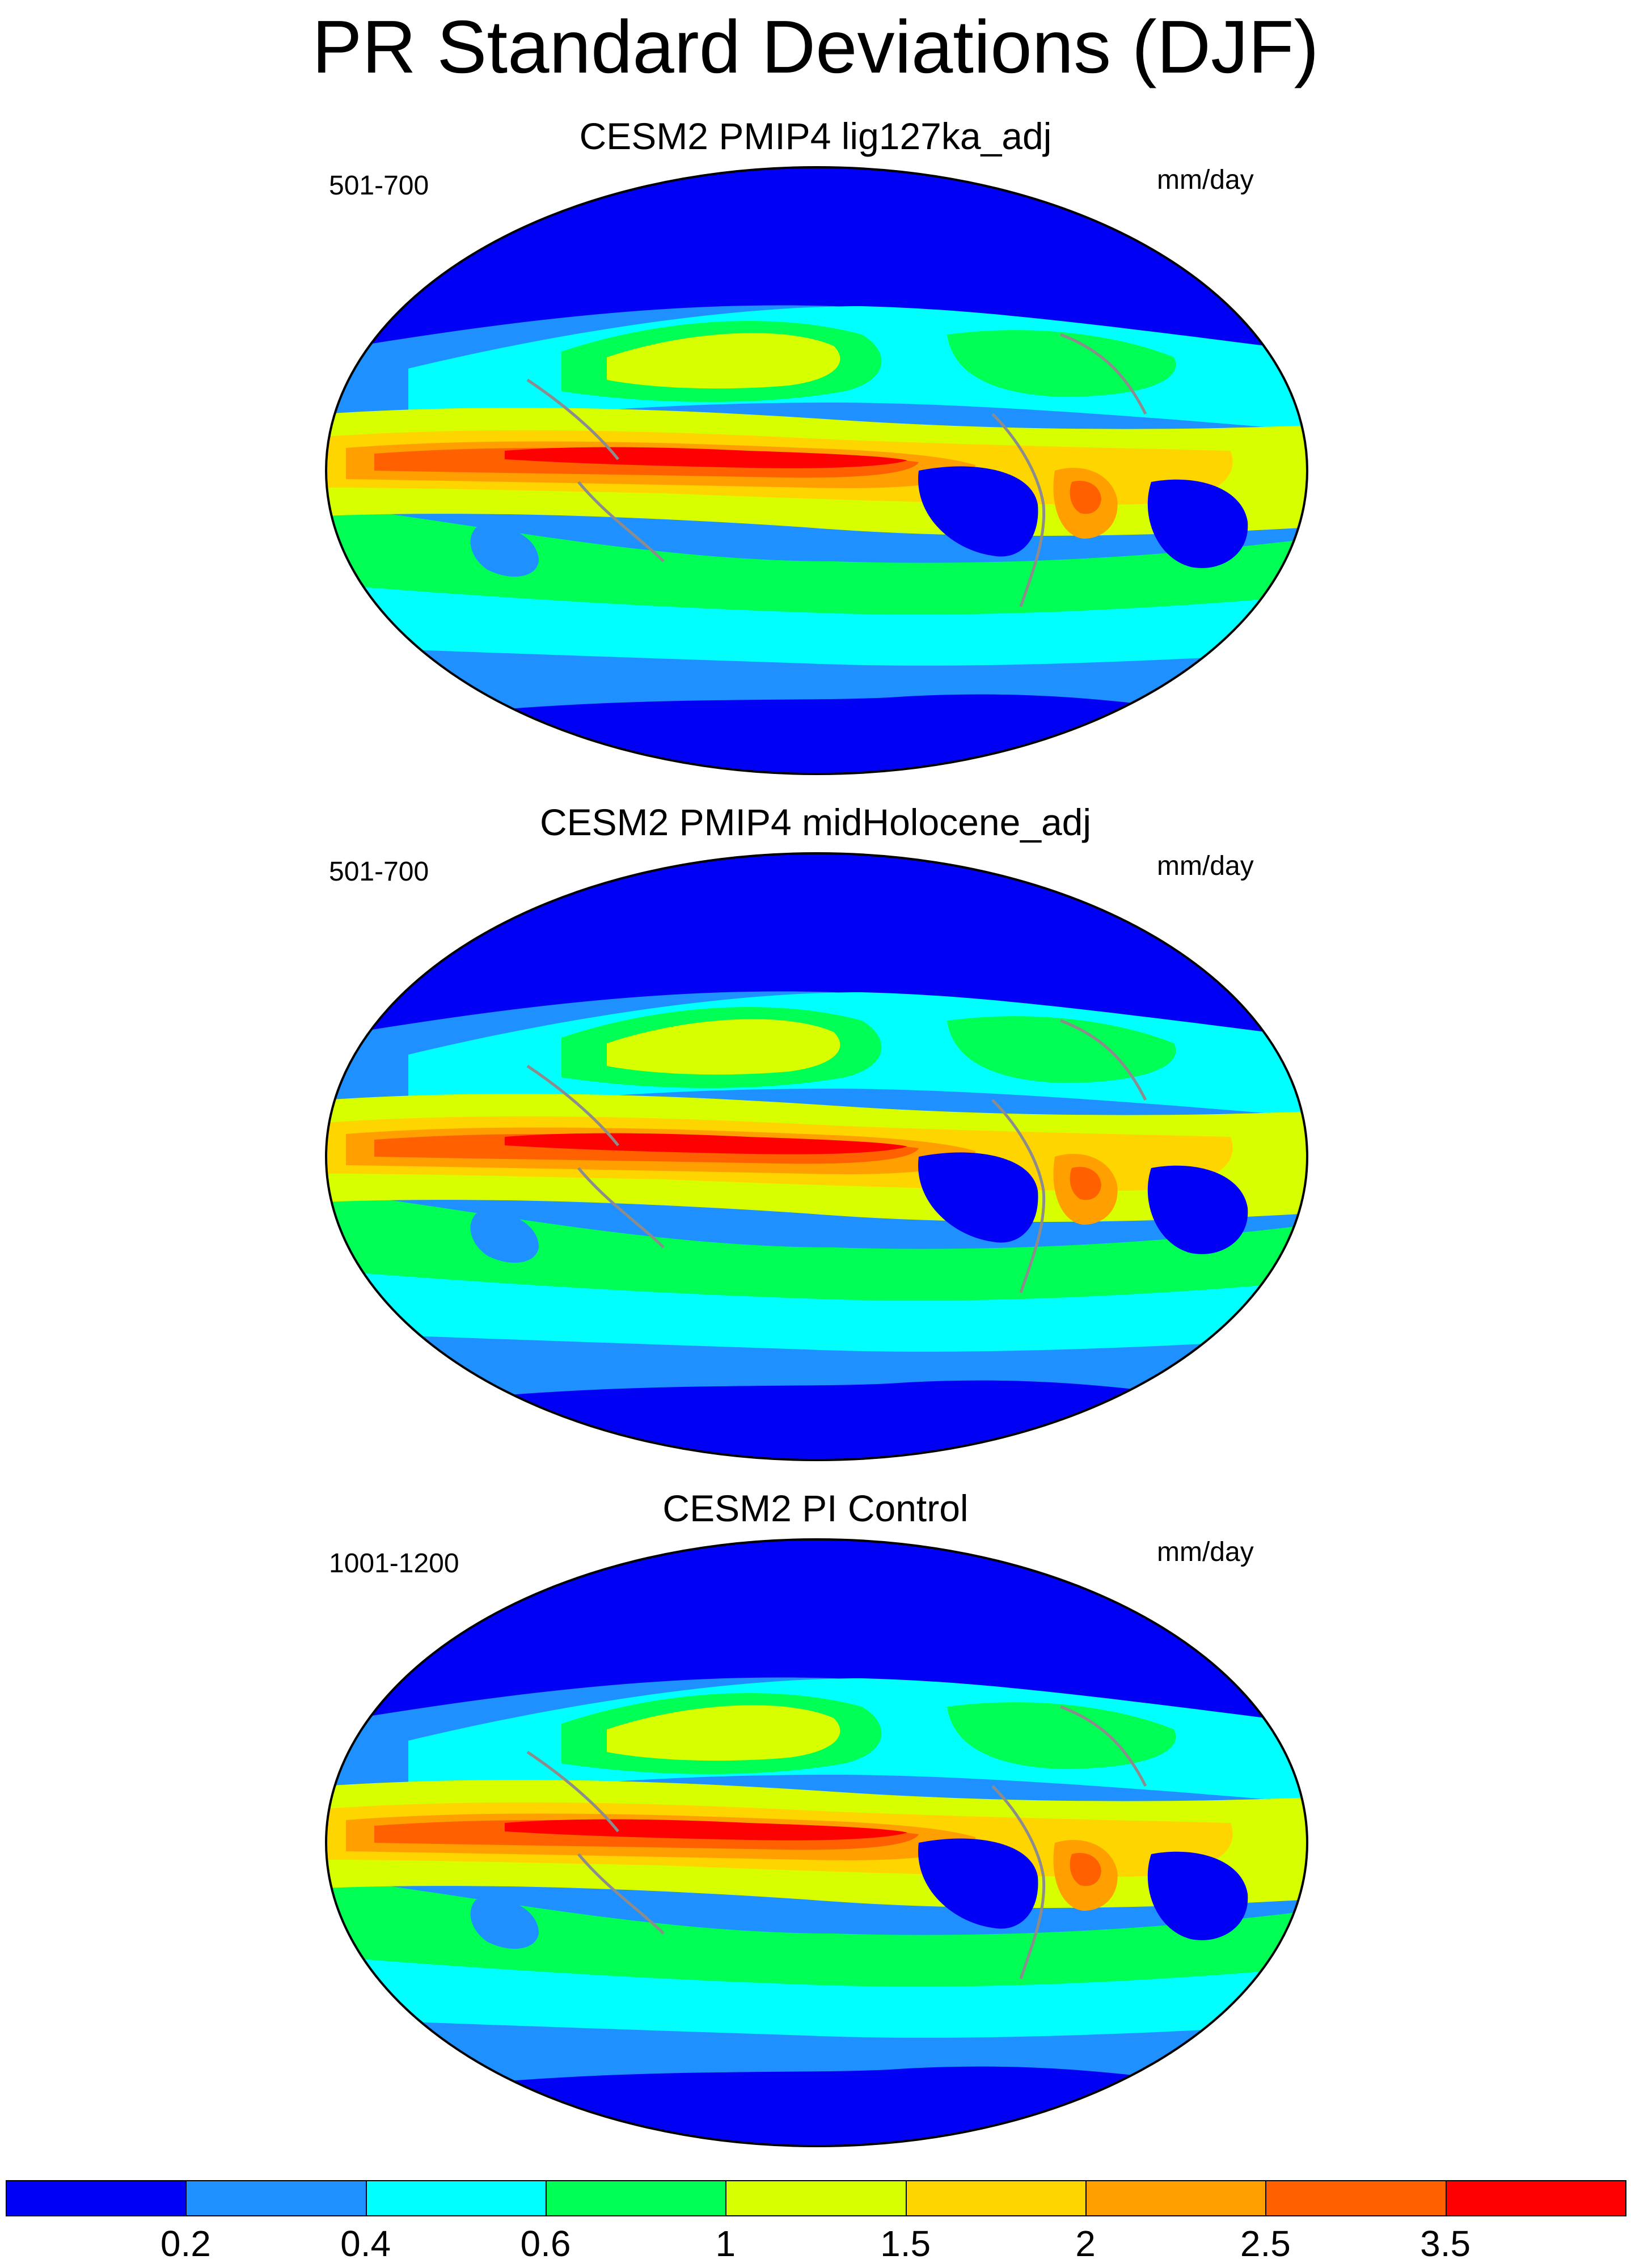 The width and height of the screenshot is (1631, 2268). I want to click on panel-title: CESM2 PMIP4 midHolocene_adj, so click(815, 822).